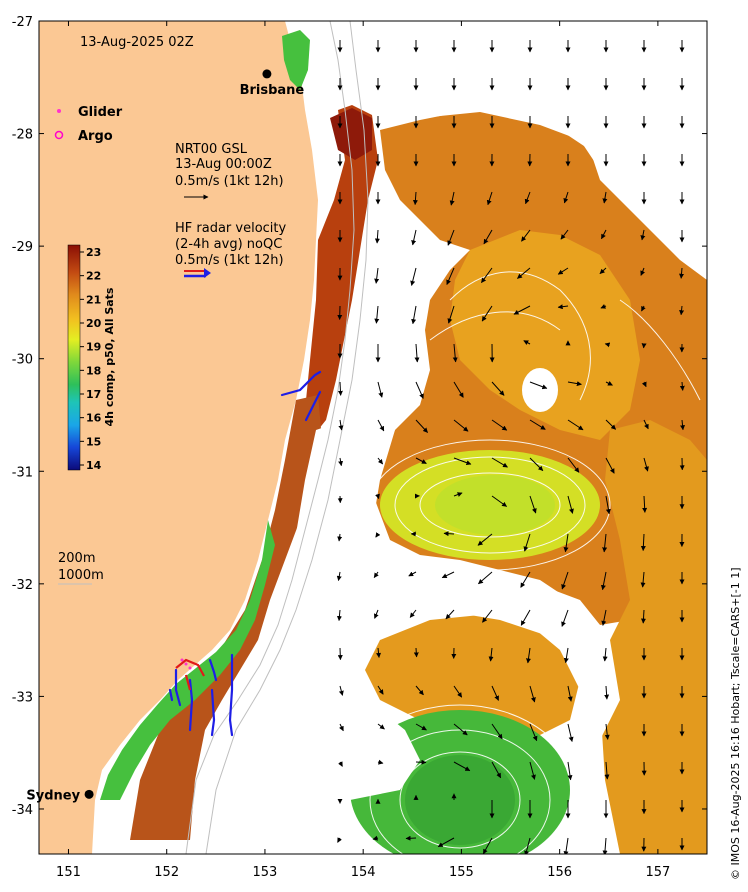  What do you see at coordinates (657, 872) in the screenshot?
I see `lon-tick-label: 157` at bounding box center [657, 872].